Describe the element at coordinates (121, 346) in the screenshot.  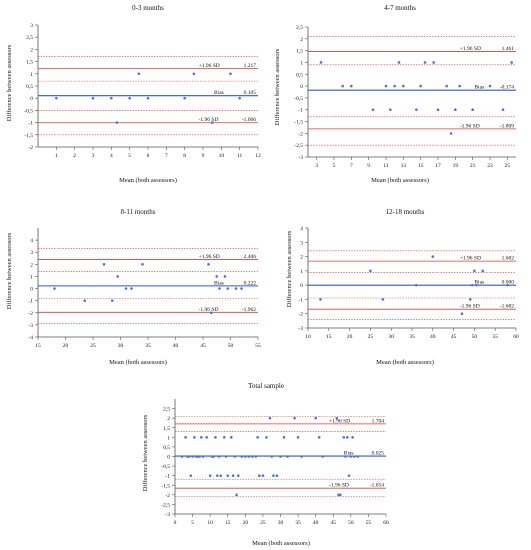
I see `x-tick-label: 30` at that location.